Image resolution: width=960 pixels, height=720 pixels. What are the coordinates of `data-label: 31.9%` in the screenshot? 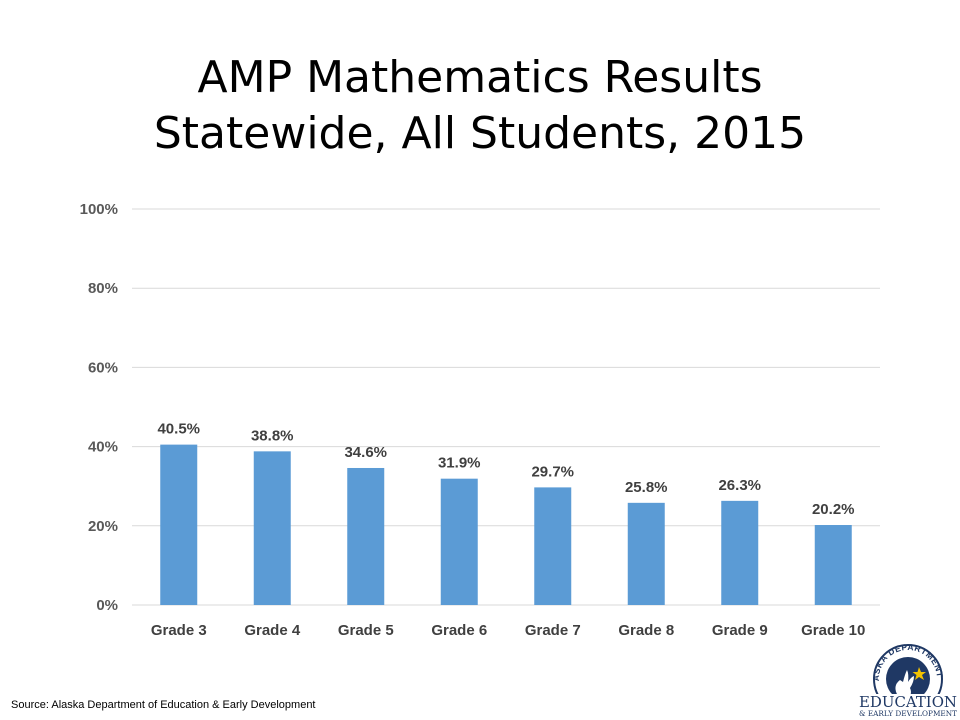 It's located at (459, 463).